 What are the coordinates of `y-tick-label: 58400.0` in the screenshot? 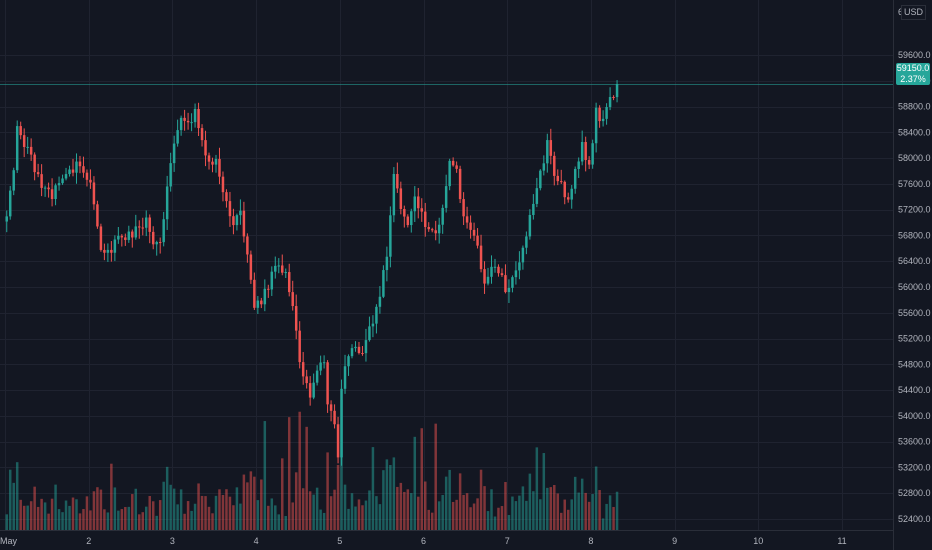 It's located at (914, 132).